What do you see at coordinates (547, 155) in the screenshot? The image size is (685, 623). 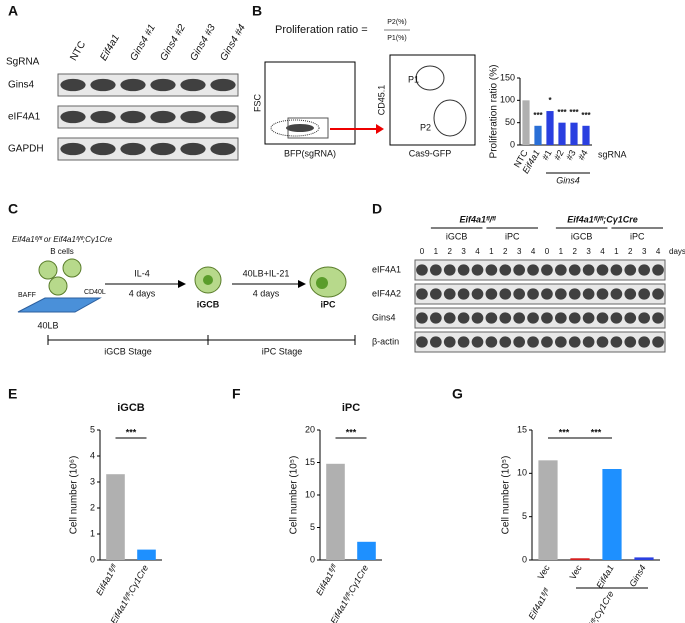 I see `x-tick-label: #1` at bounding box center [547, 155].